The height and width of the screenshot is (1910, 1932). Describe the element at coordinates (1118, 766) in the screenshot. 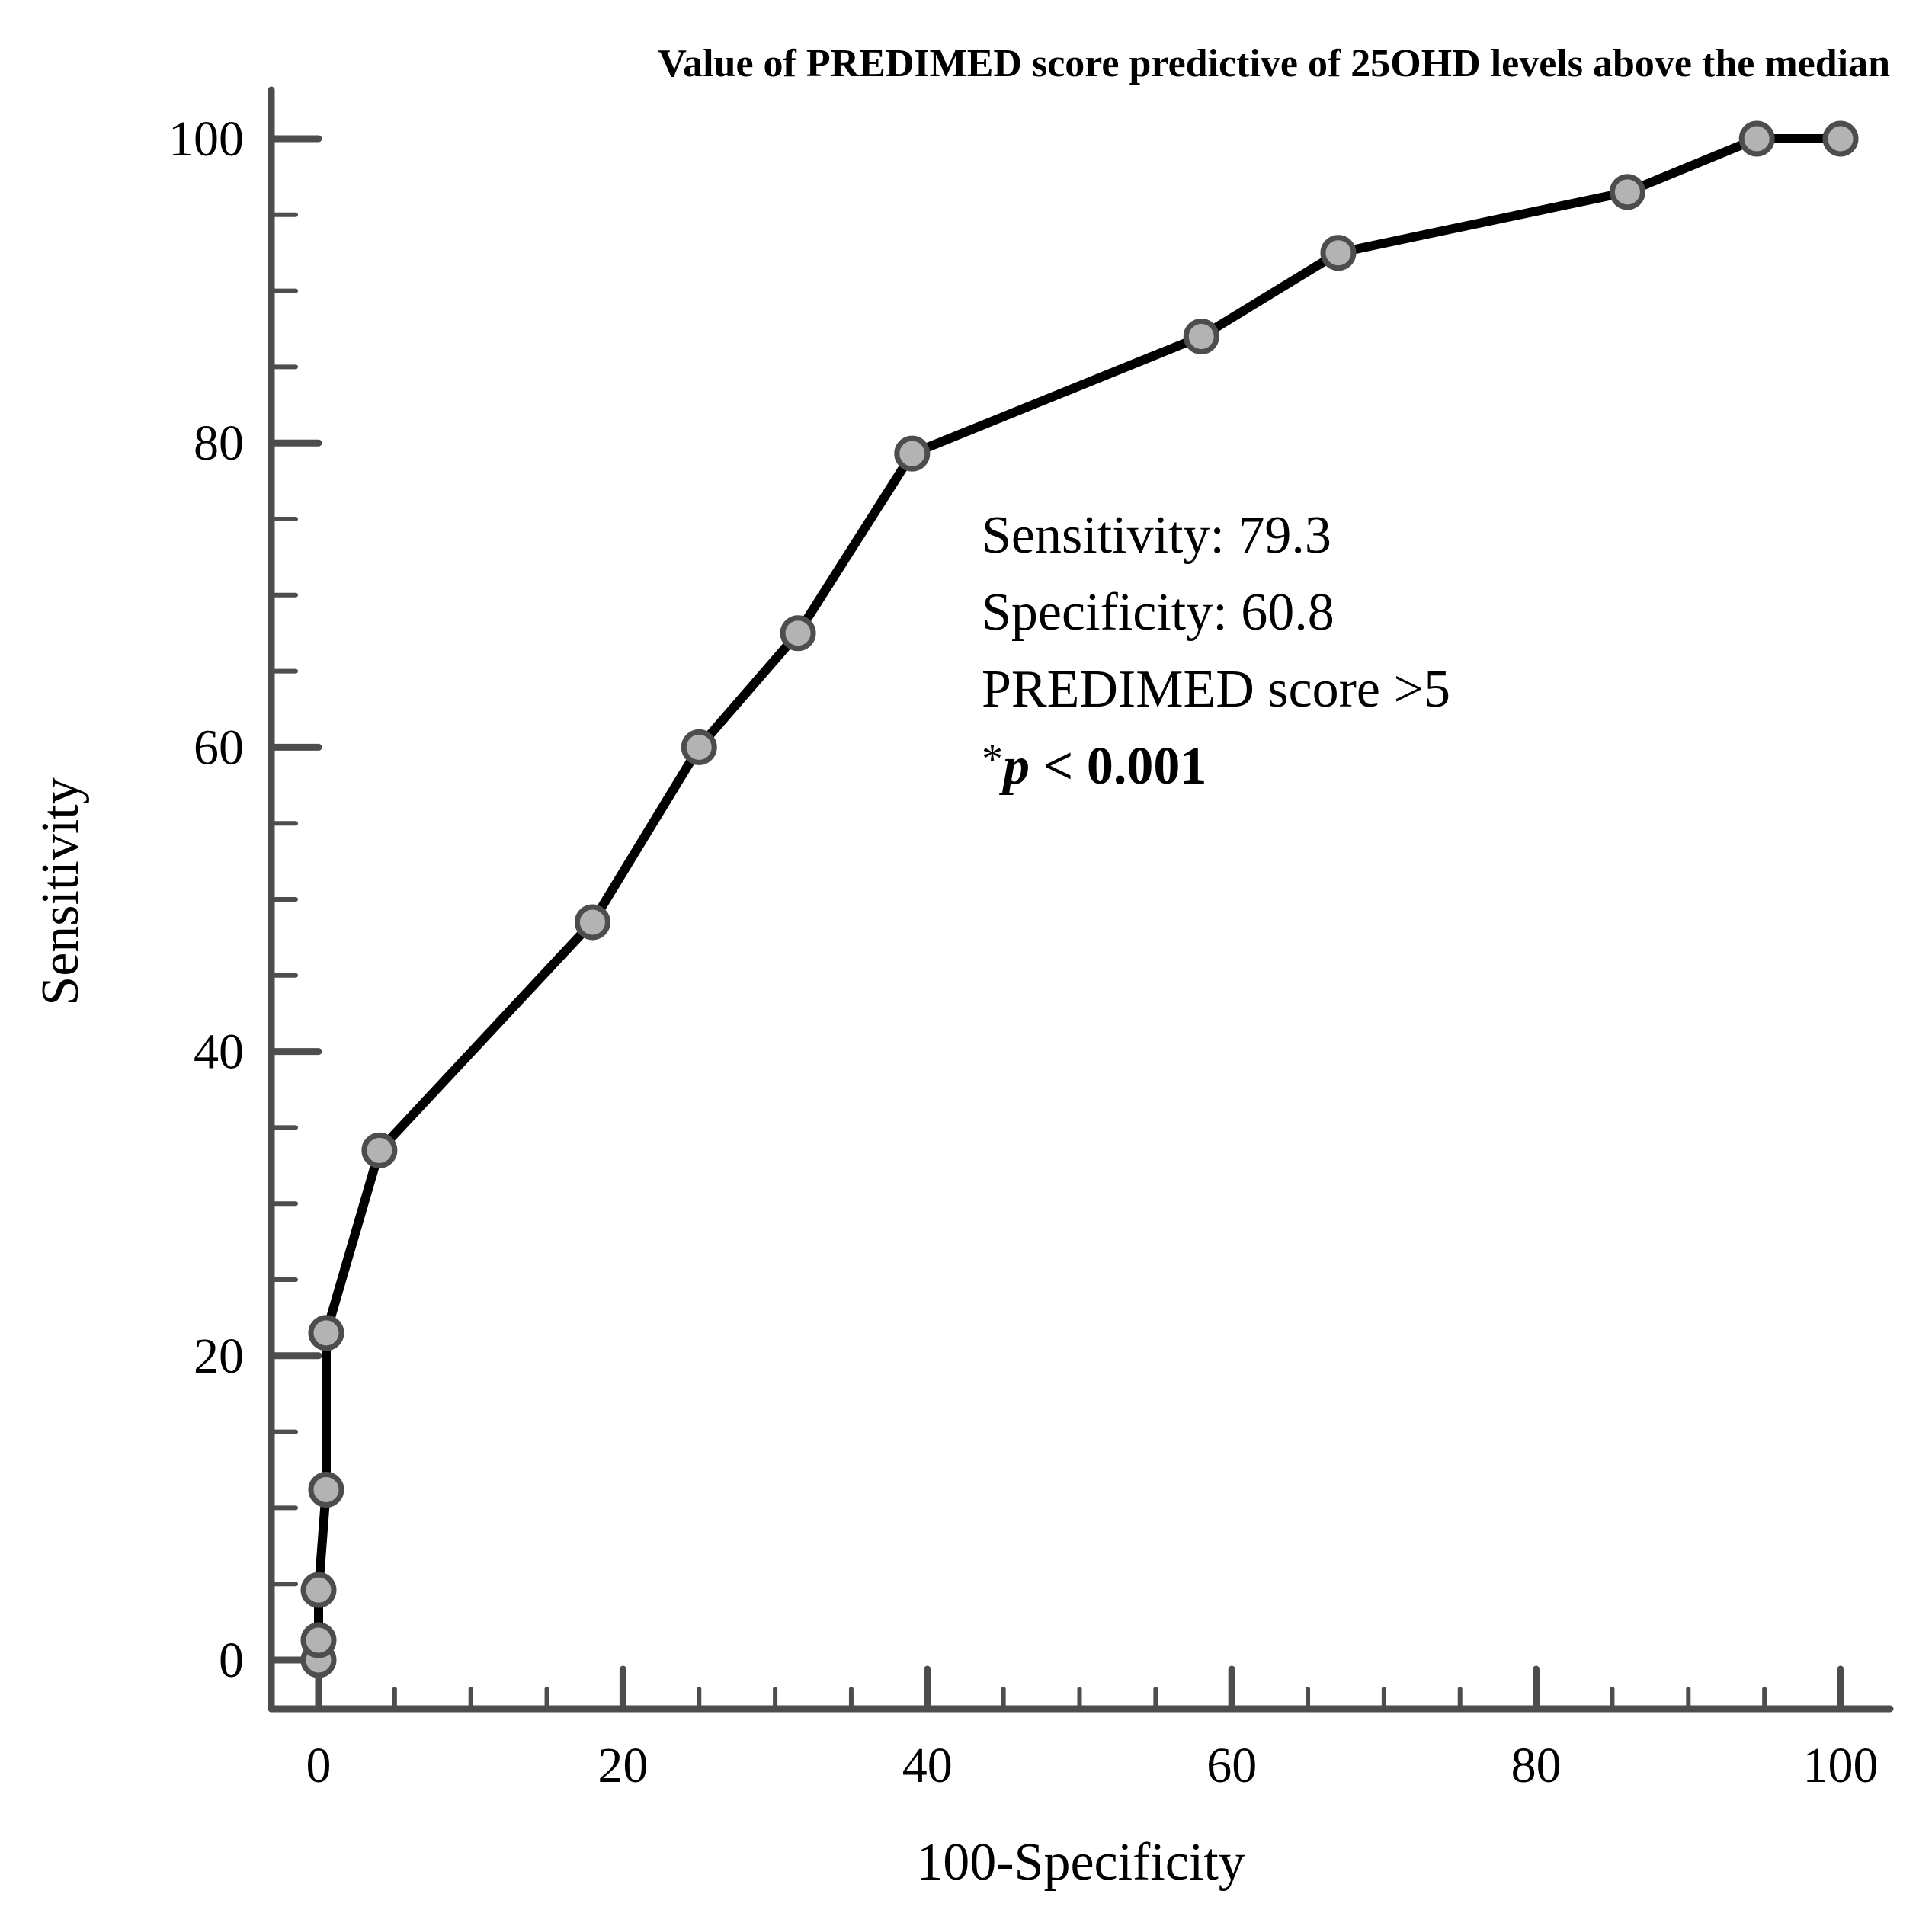

I see `p-number: < 0.001` at that location.